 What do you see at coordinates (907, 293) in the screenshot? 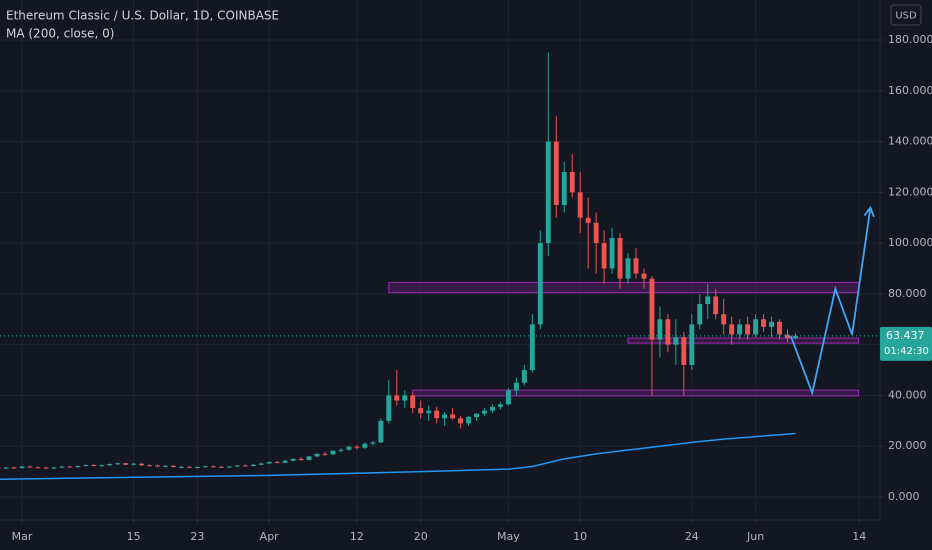
I see `y-tick-label: 80.000` at bounding box center [907, 293].